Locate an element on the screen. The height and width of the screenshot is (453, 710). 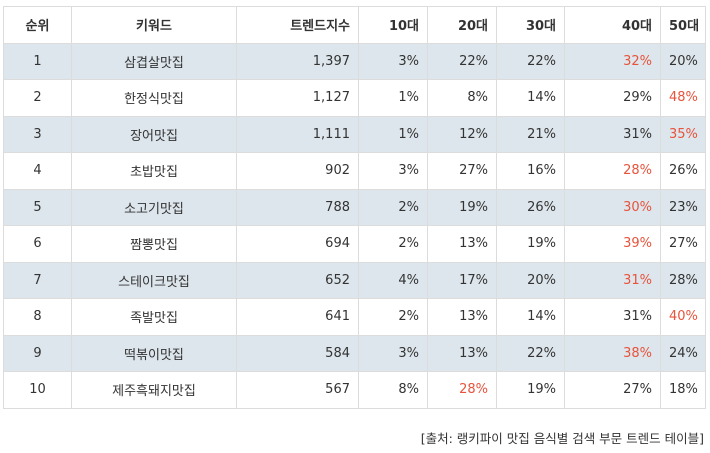
table-row: 3 장어맛집 1,111 1% 12% 21% 31% 35% is located at coordinates (354, 134).